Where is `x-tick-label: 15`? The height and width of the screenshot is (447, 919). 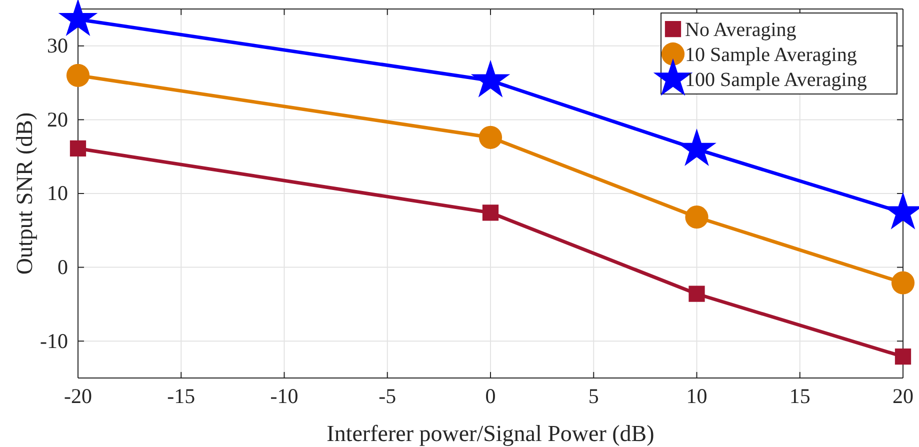 x-tick-label: 15 is located at coordinates (799, 396).